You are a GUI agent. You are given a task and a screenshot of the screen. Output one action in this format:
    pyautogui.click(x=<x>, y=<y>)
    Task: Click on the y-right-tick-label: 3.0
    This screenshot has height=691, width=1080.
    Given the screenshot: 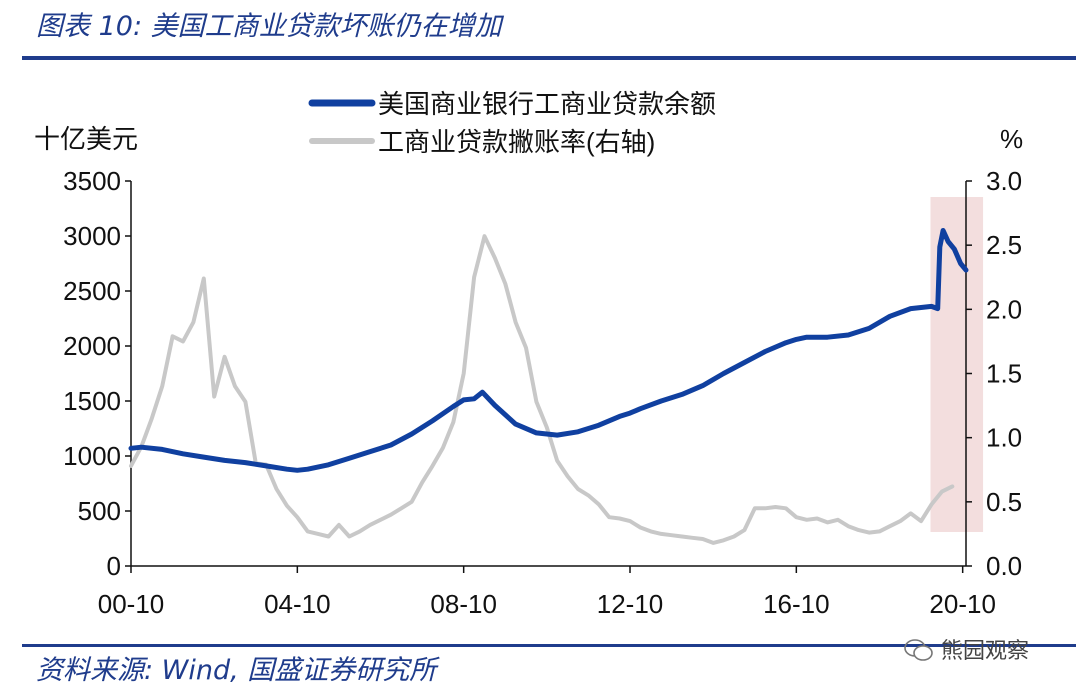 What is the action you would take?
    pyautogui.click(x=1004, y=181)
    